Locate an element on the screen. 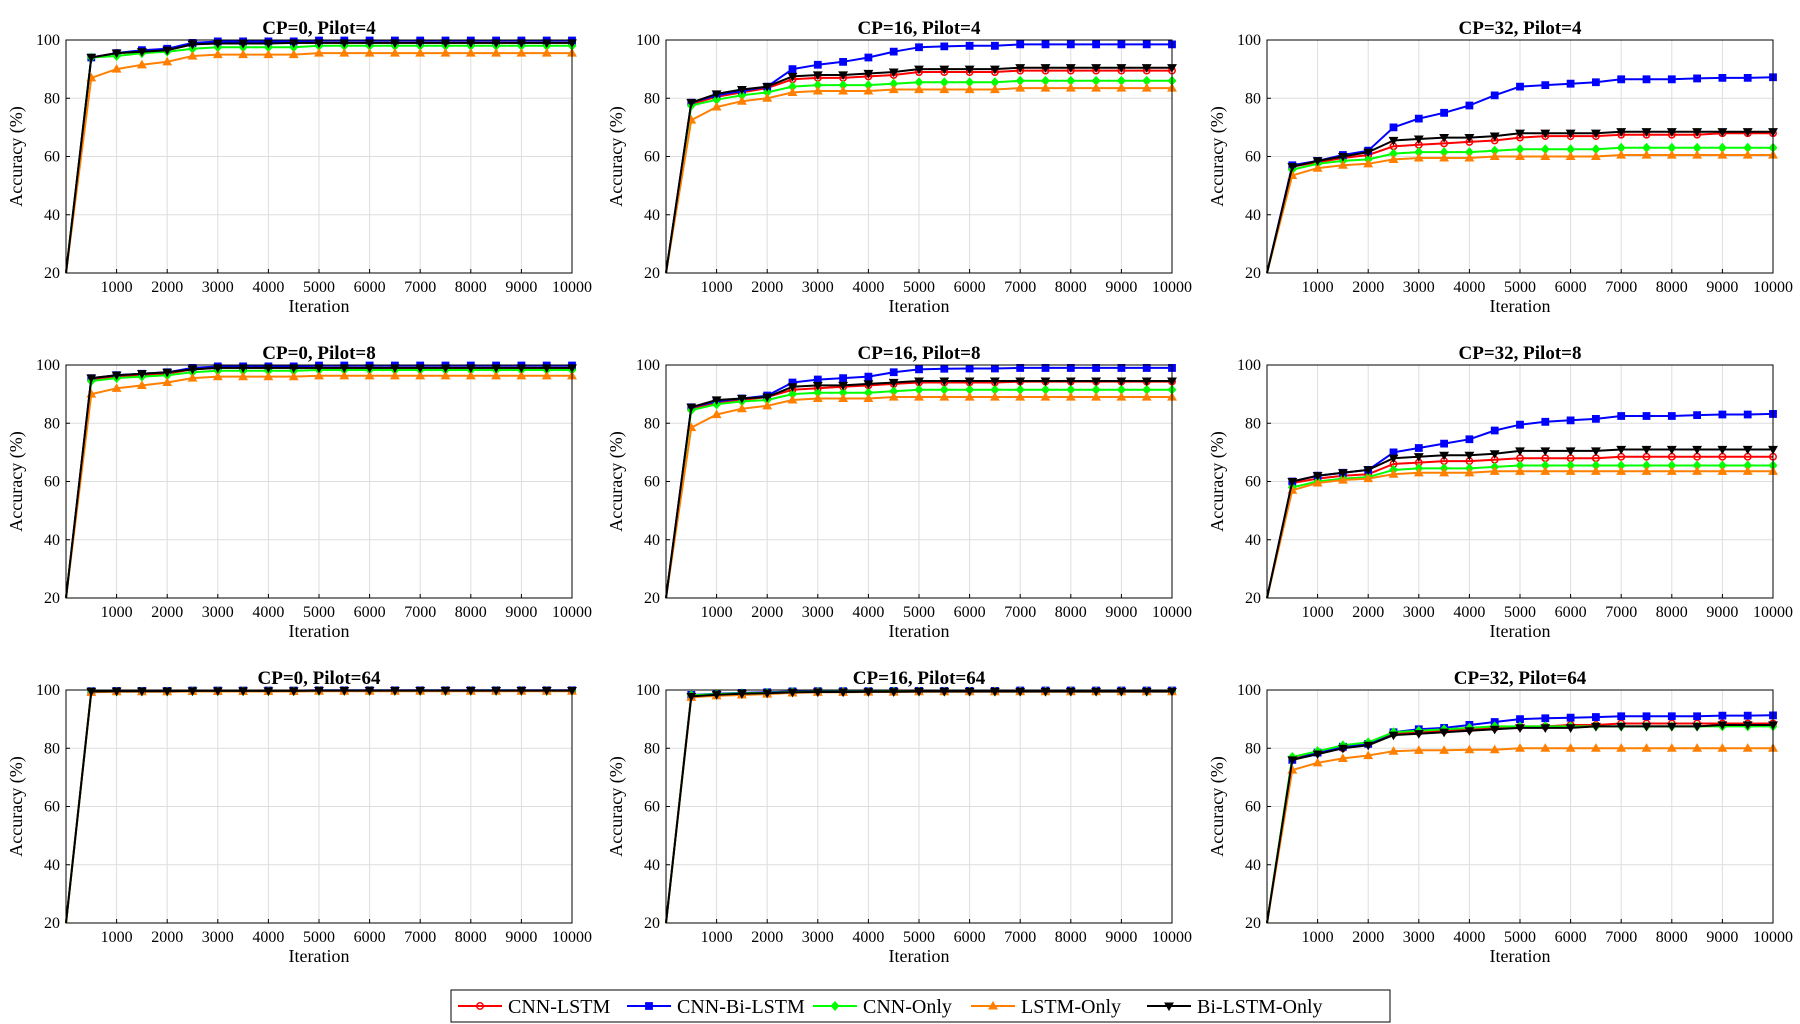 This screenshot has width=1800, height=1024. legend-item-cnn-bi-lstm: CNN-Bi-LSTM is located at coordinates (716, 1007).